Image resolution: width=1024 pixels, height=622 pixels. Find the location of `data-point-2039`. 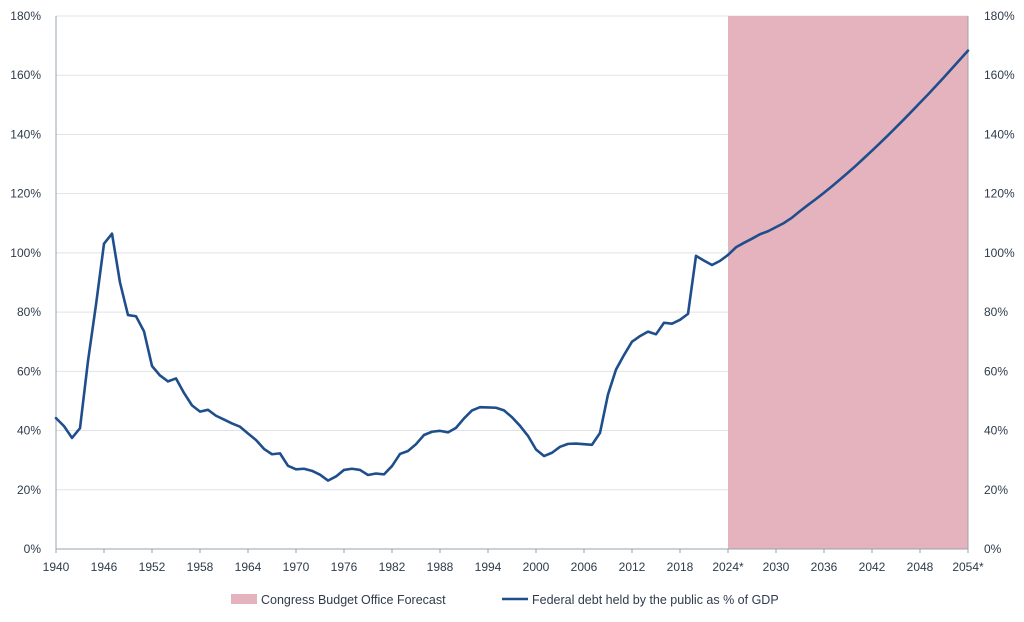

data-point-2039 is located at coordinates (848, 172).